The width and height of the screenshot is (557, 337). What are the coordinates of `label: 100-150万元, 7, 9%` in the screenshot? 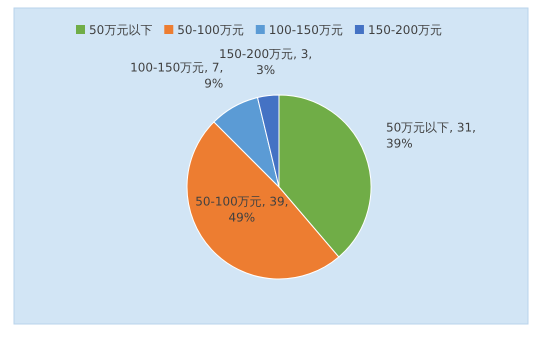 It's located at (177, 75).